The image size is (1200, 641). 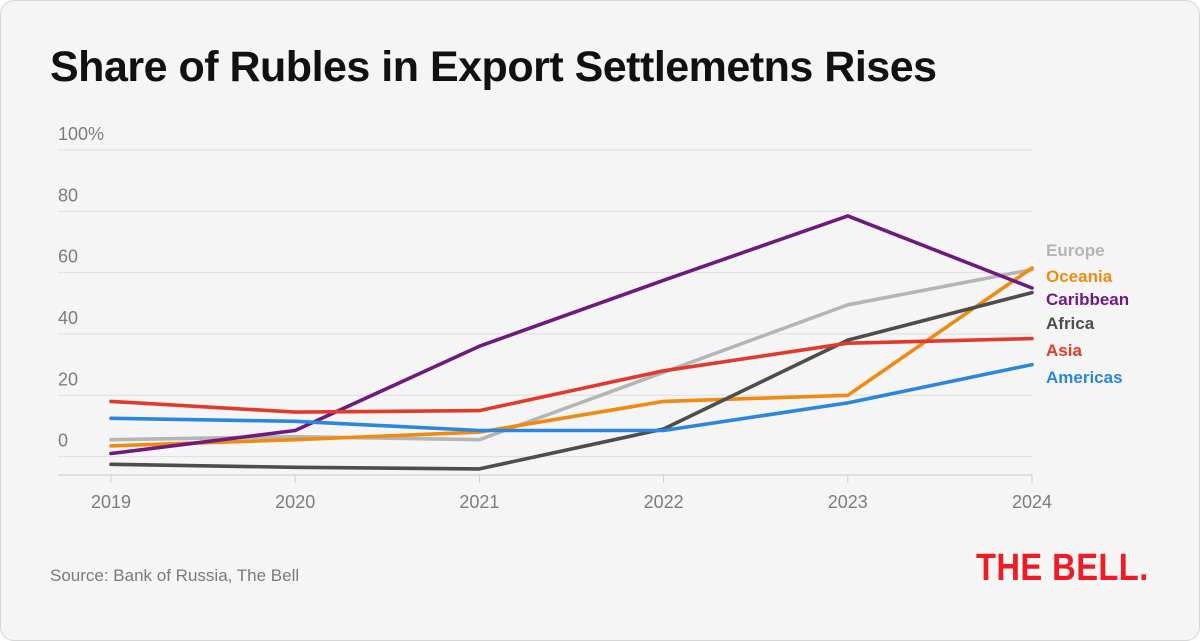 I want to click on x-tick-label: 2022, so click(x=664, y=502).